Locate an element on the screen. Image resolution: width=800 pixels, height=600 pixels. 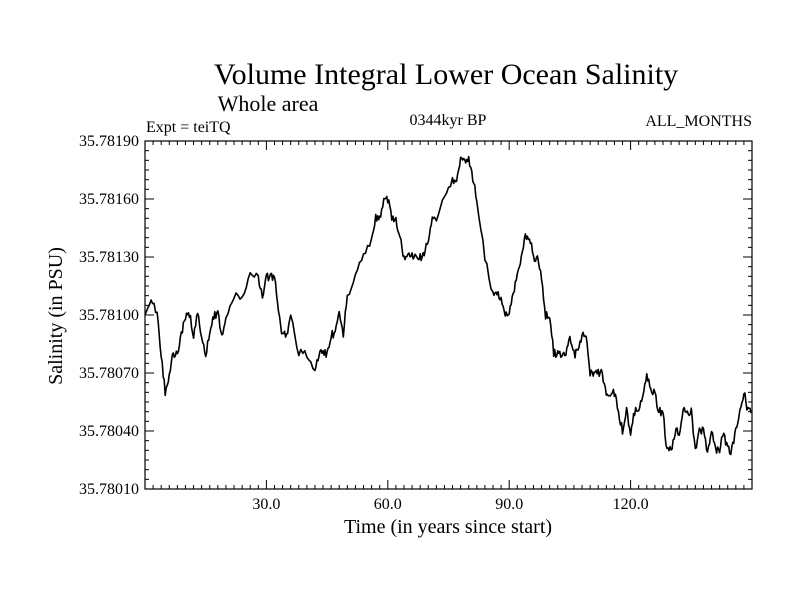
x-tick-label: 60.0 is located at coordinates (388, 504).